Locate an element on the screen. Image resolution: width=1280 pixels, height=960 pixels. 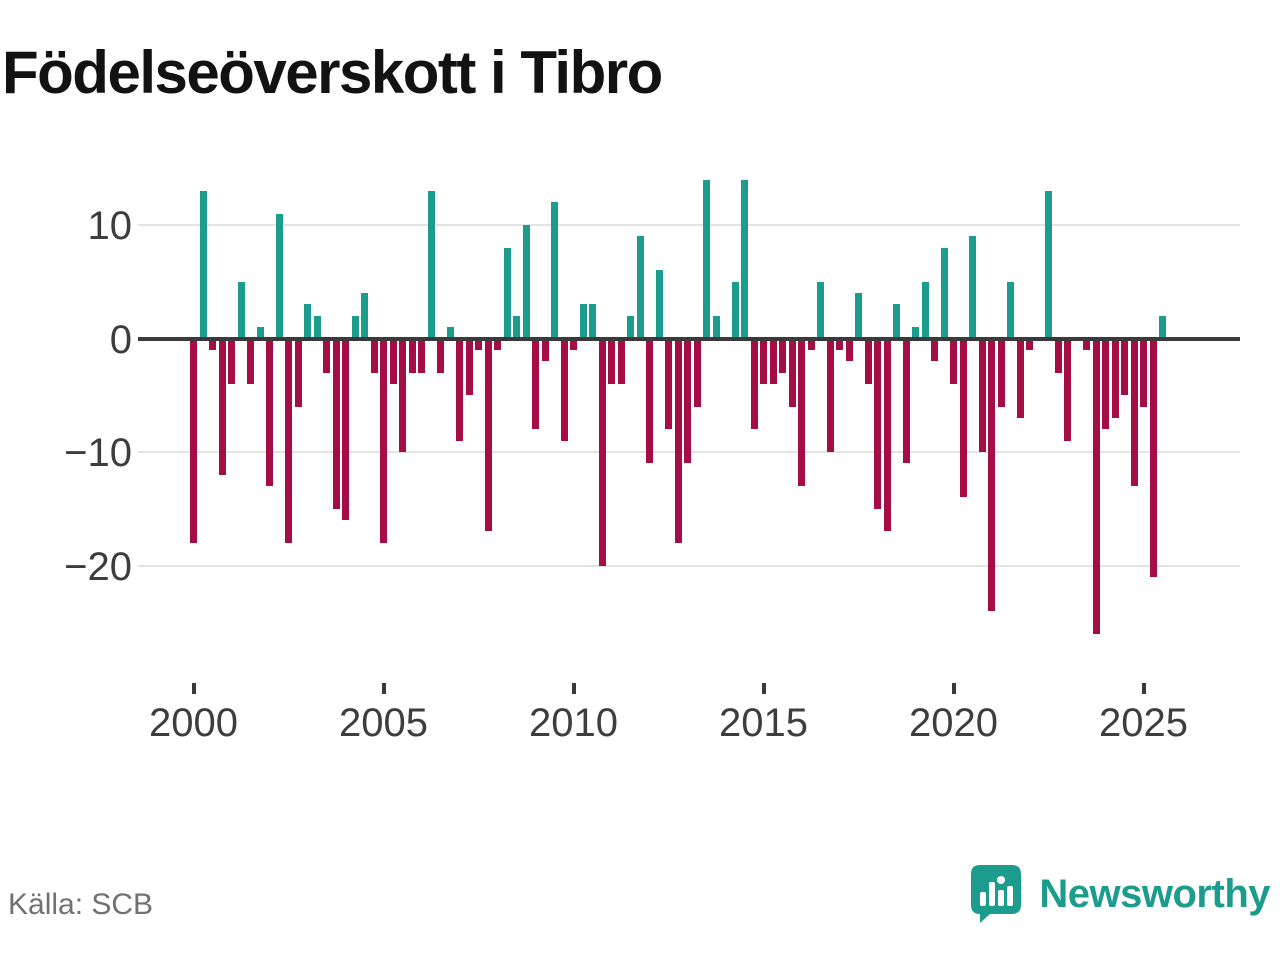
y-axis-tick-label: 10 is located at coordinates (110, 226).